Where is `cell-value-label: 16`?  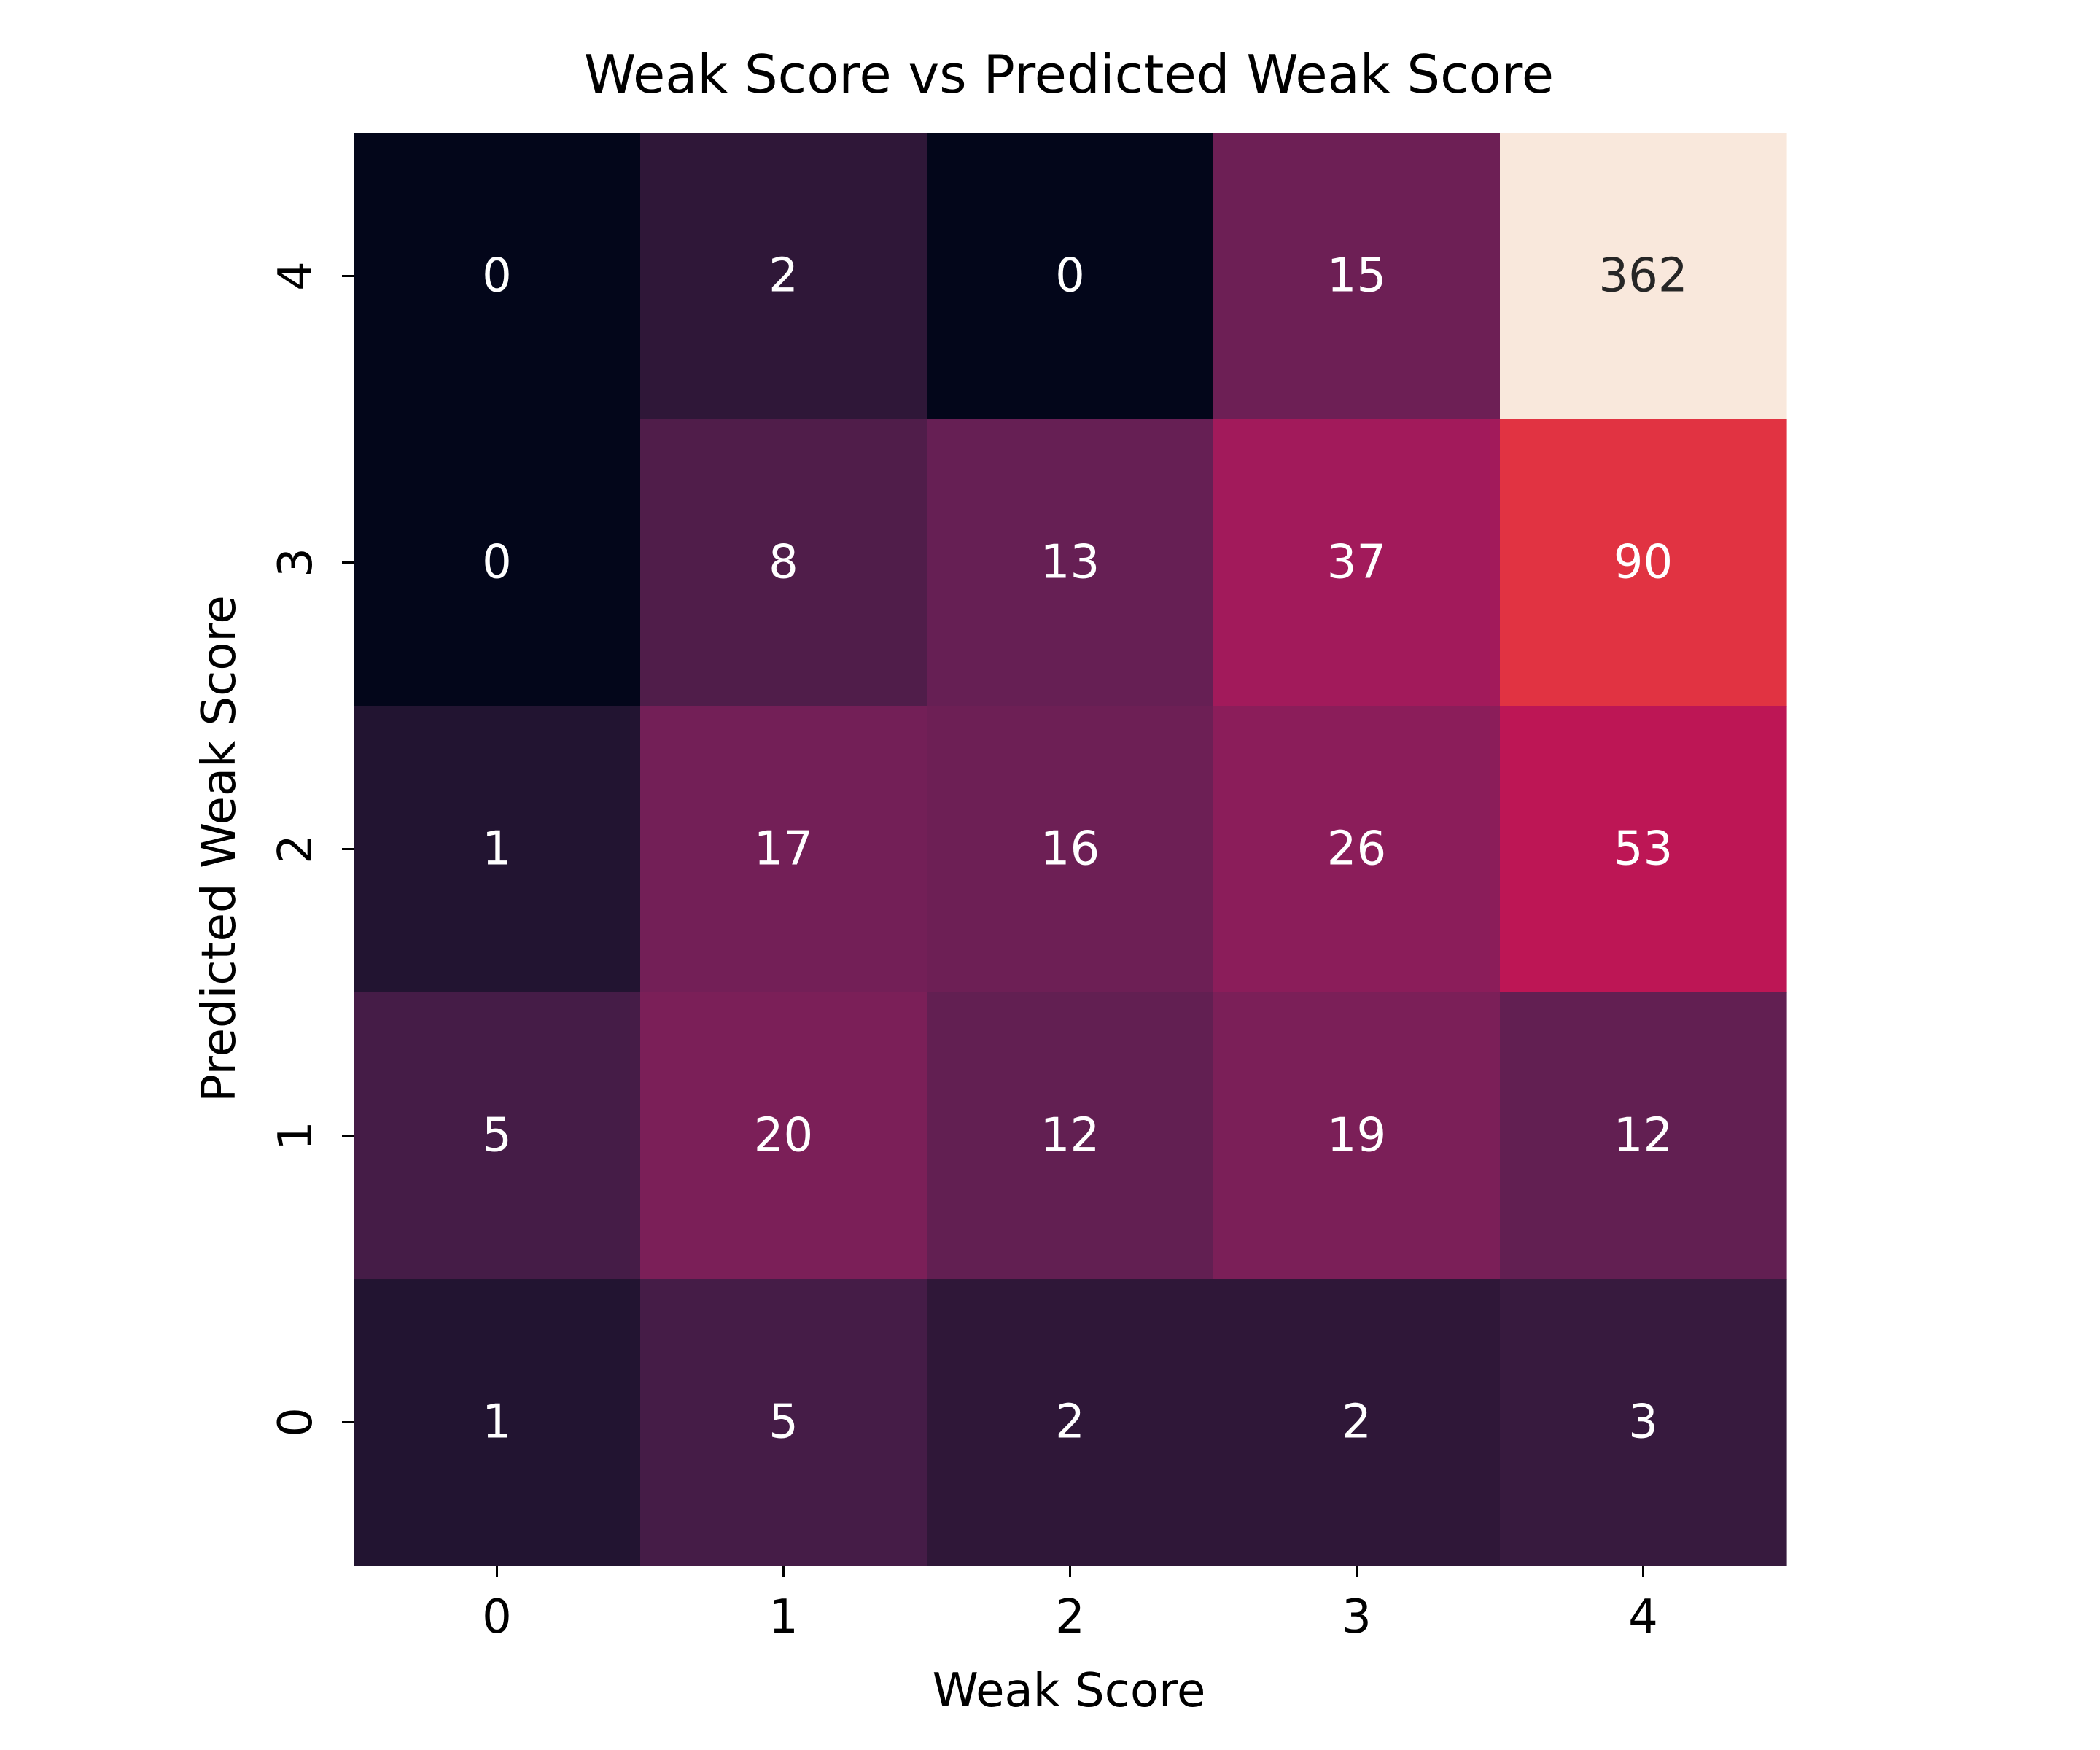 cell-value-label: 16 is located at coordinates (1070, 849).